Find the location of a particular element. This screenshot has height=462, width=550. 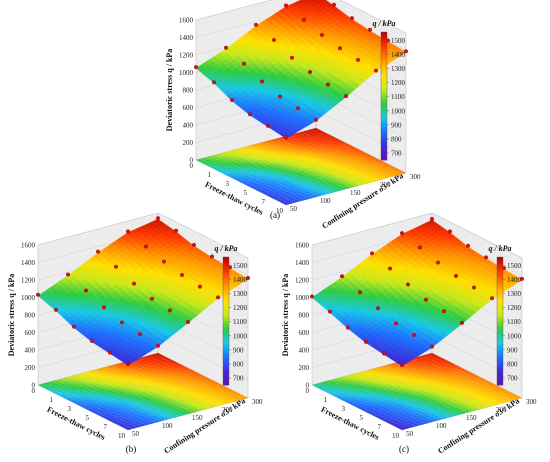

z-tick-label: 600 is located at coordinates (188, 108).